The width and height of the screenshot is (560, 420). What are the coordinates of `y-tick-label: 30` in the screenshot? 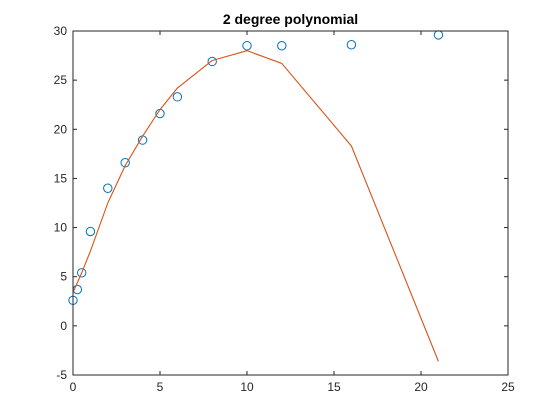 It's located at (61, 31).